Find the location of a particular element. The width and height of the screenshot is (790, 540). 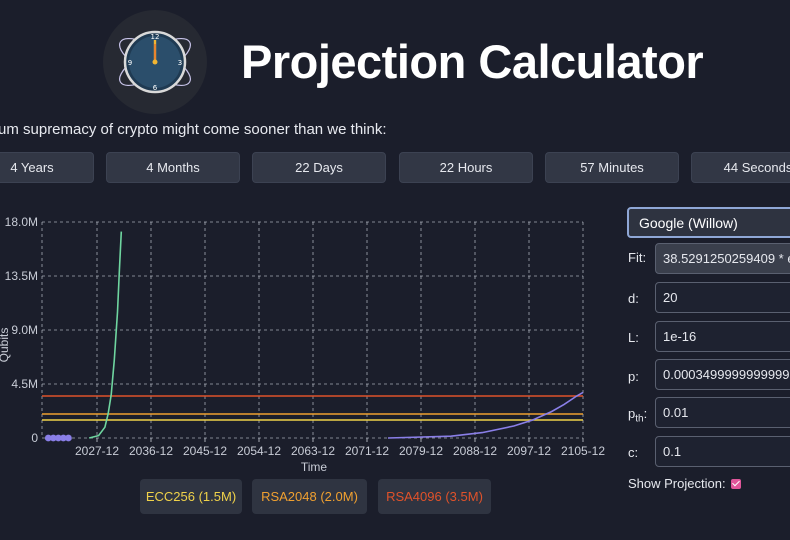

legend-rsa2048-button: RSA2048 (2.0M) is located at coordinates (309, 496).